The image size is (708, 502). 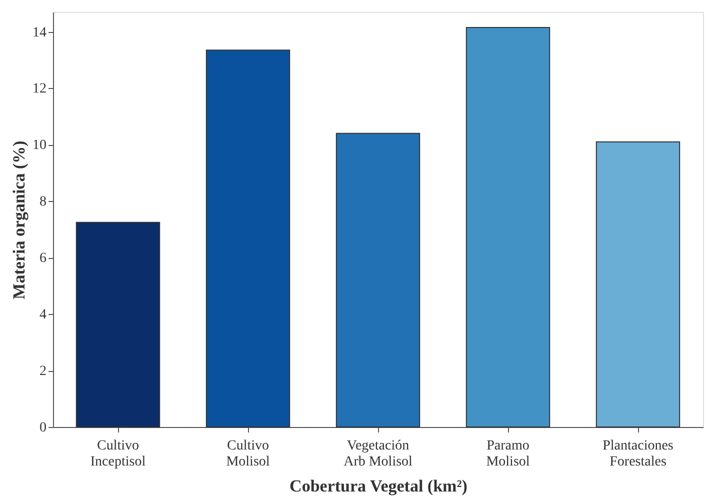 What do you see at coordinates (43, 258) in the screenshot?
I see `y-tick-label: 6` at bounding box center [43, 258].